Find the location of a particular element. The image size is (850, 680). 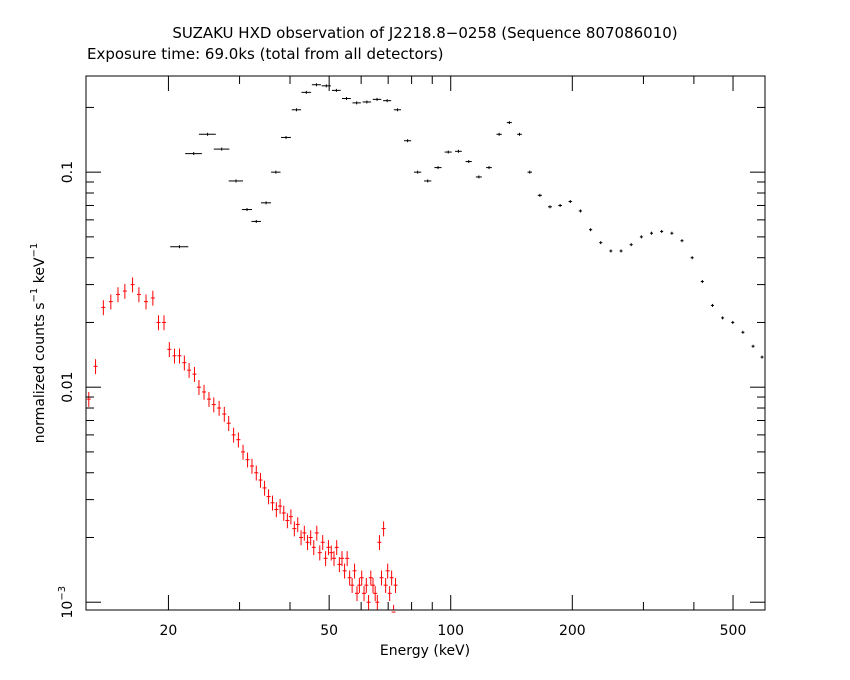

y-tick-label: 10−3 is located at coordinates (66, 602).